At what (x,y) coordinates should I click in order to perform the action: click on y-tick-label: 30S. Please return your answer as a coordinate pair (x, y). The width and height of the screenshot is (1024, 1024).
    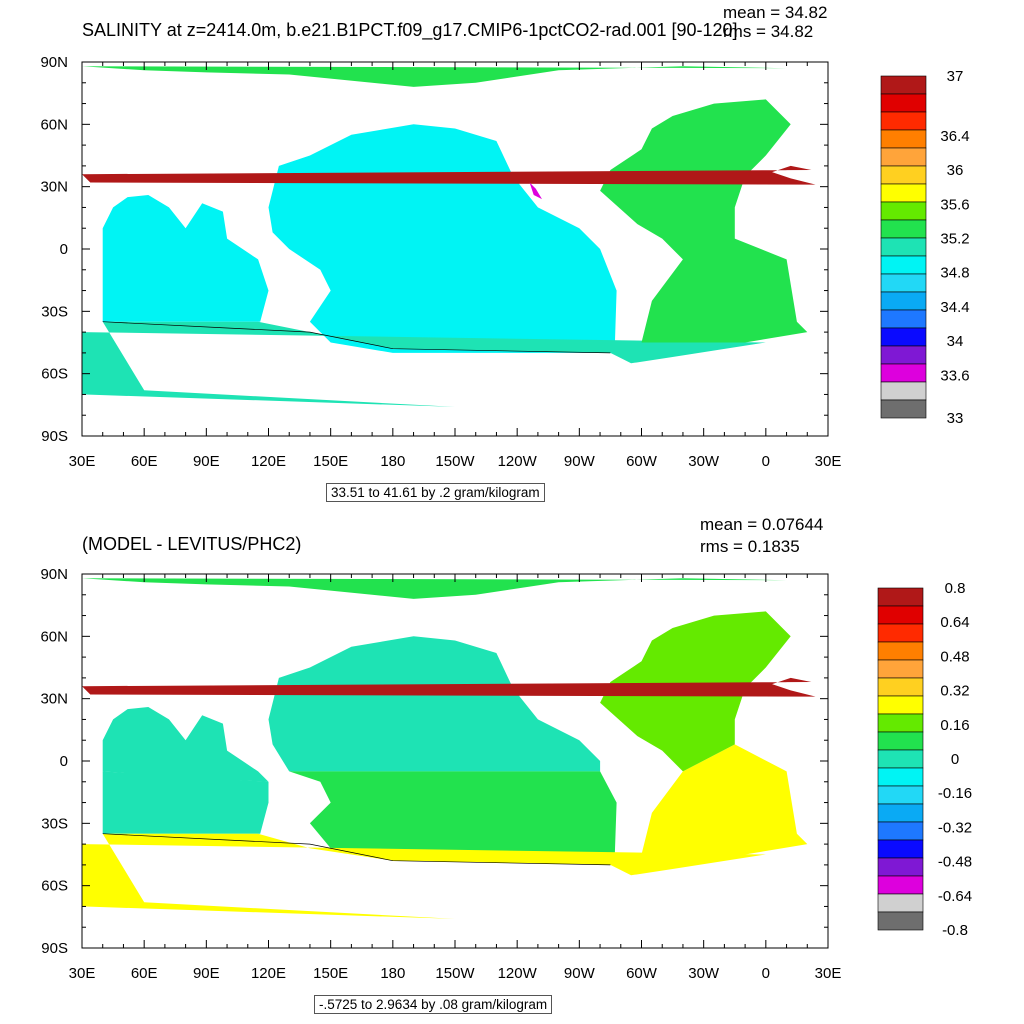
    Looking at the image, I should click on (54, 823).